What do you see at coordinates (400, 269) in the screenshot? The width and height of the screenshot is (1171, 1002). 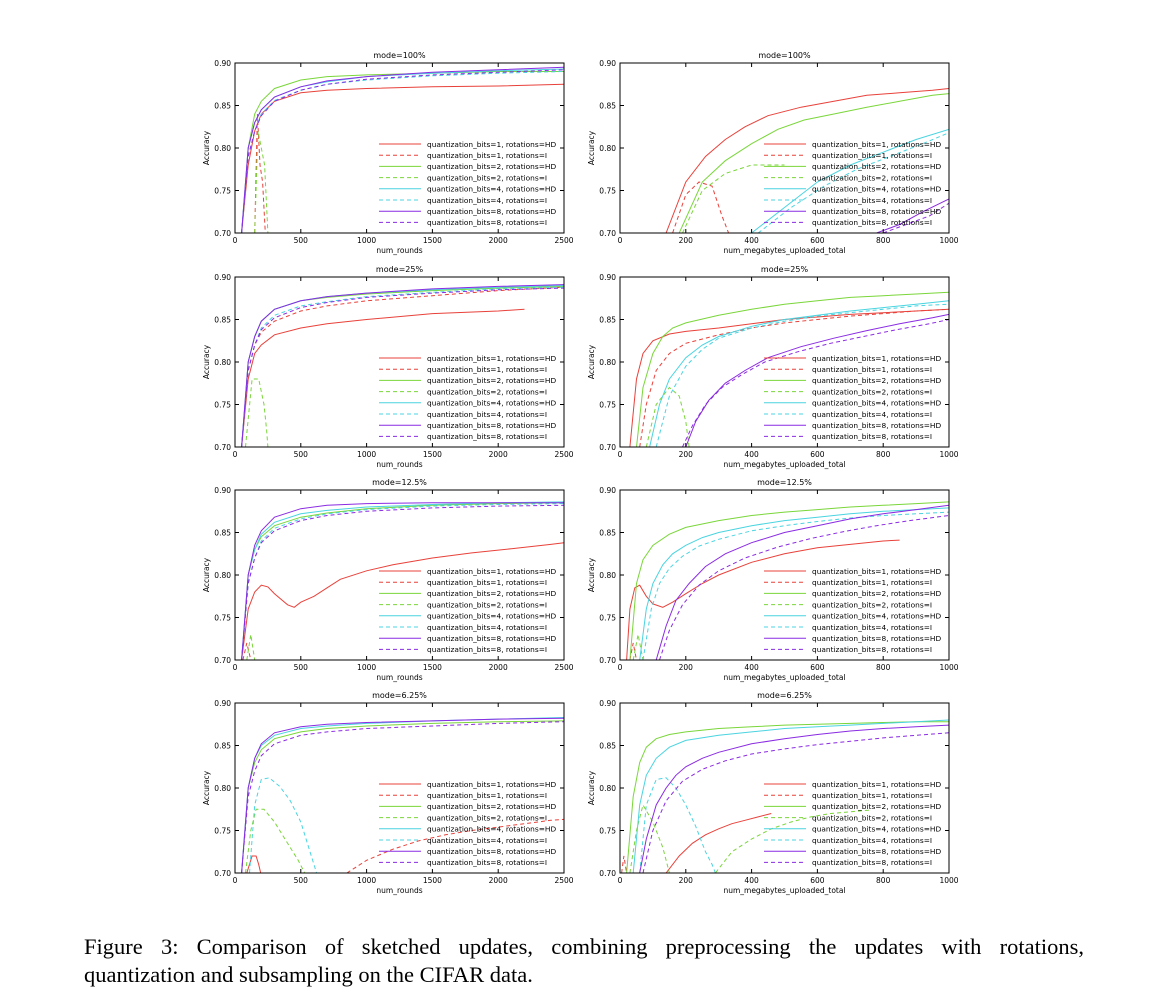 I see `chart-title: mode=25%` at bounding box center [400, 269].